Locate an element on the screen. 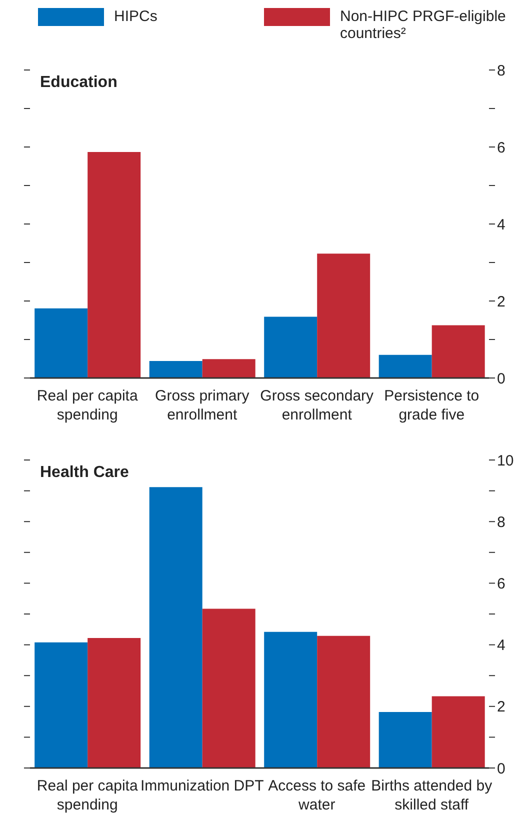 The width and height of the screenshot is (531, 814). y-tick-label: 10 is located at coordinates (505, 461).